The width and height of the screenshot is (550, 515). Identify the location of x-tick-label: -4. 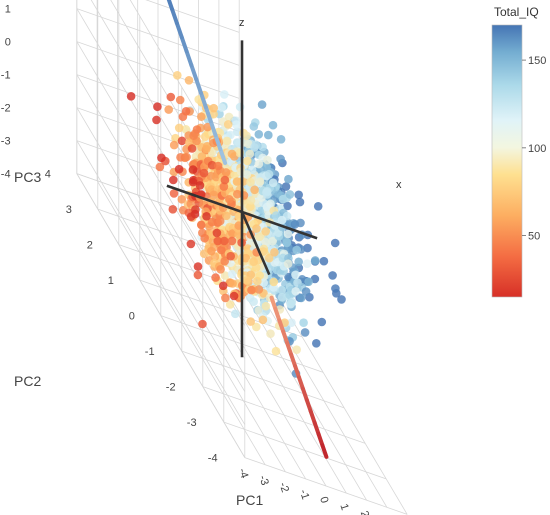
(243, 473).